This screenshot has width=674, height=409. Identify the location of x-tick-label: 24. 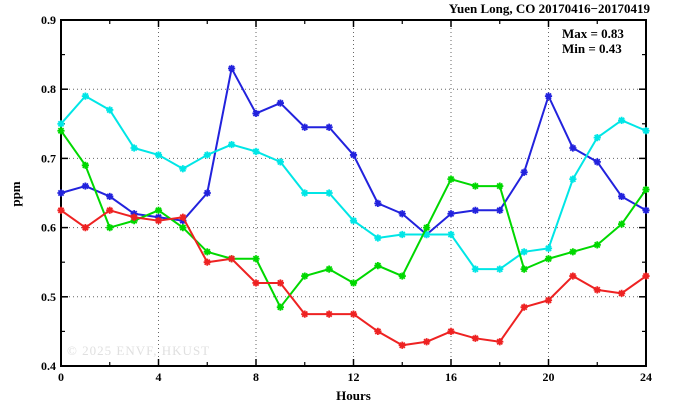
(646, 377).